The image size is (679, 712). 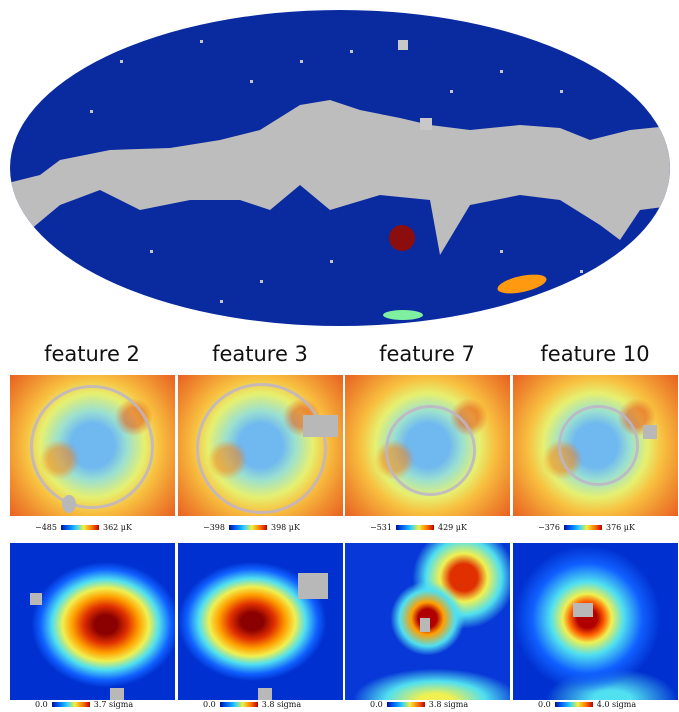 I want to click on significance-colorbar: 0.0 4.0 sigma, so click(x=587, y=704).